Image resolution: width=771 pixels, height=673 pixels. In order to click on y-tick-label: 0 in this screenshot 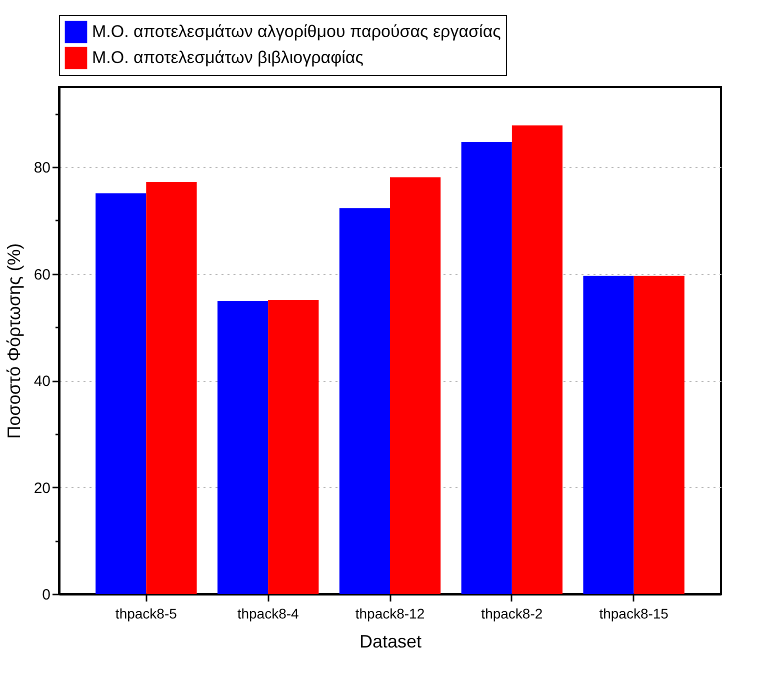, I will do `click(46, 595)`.